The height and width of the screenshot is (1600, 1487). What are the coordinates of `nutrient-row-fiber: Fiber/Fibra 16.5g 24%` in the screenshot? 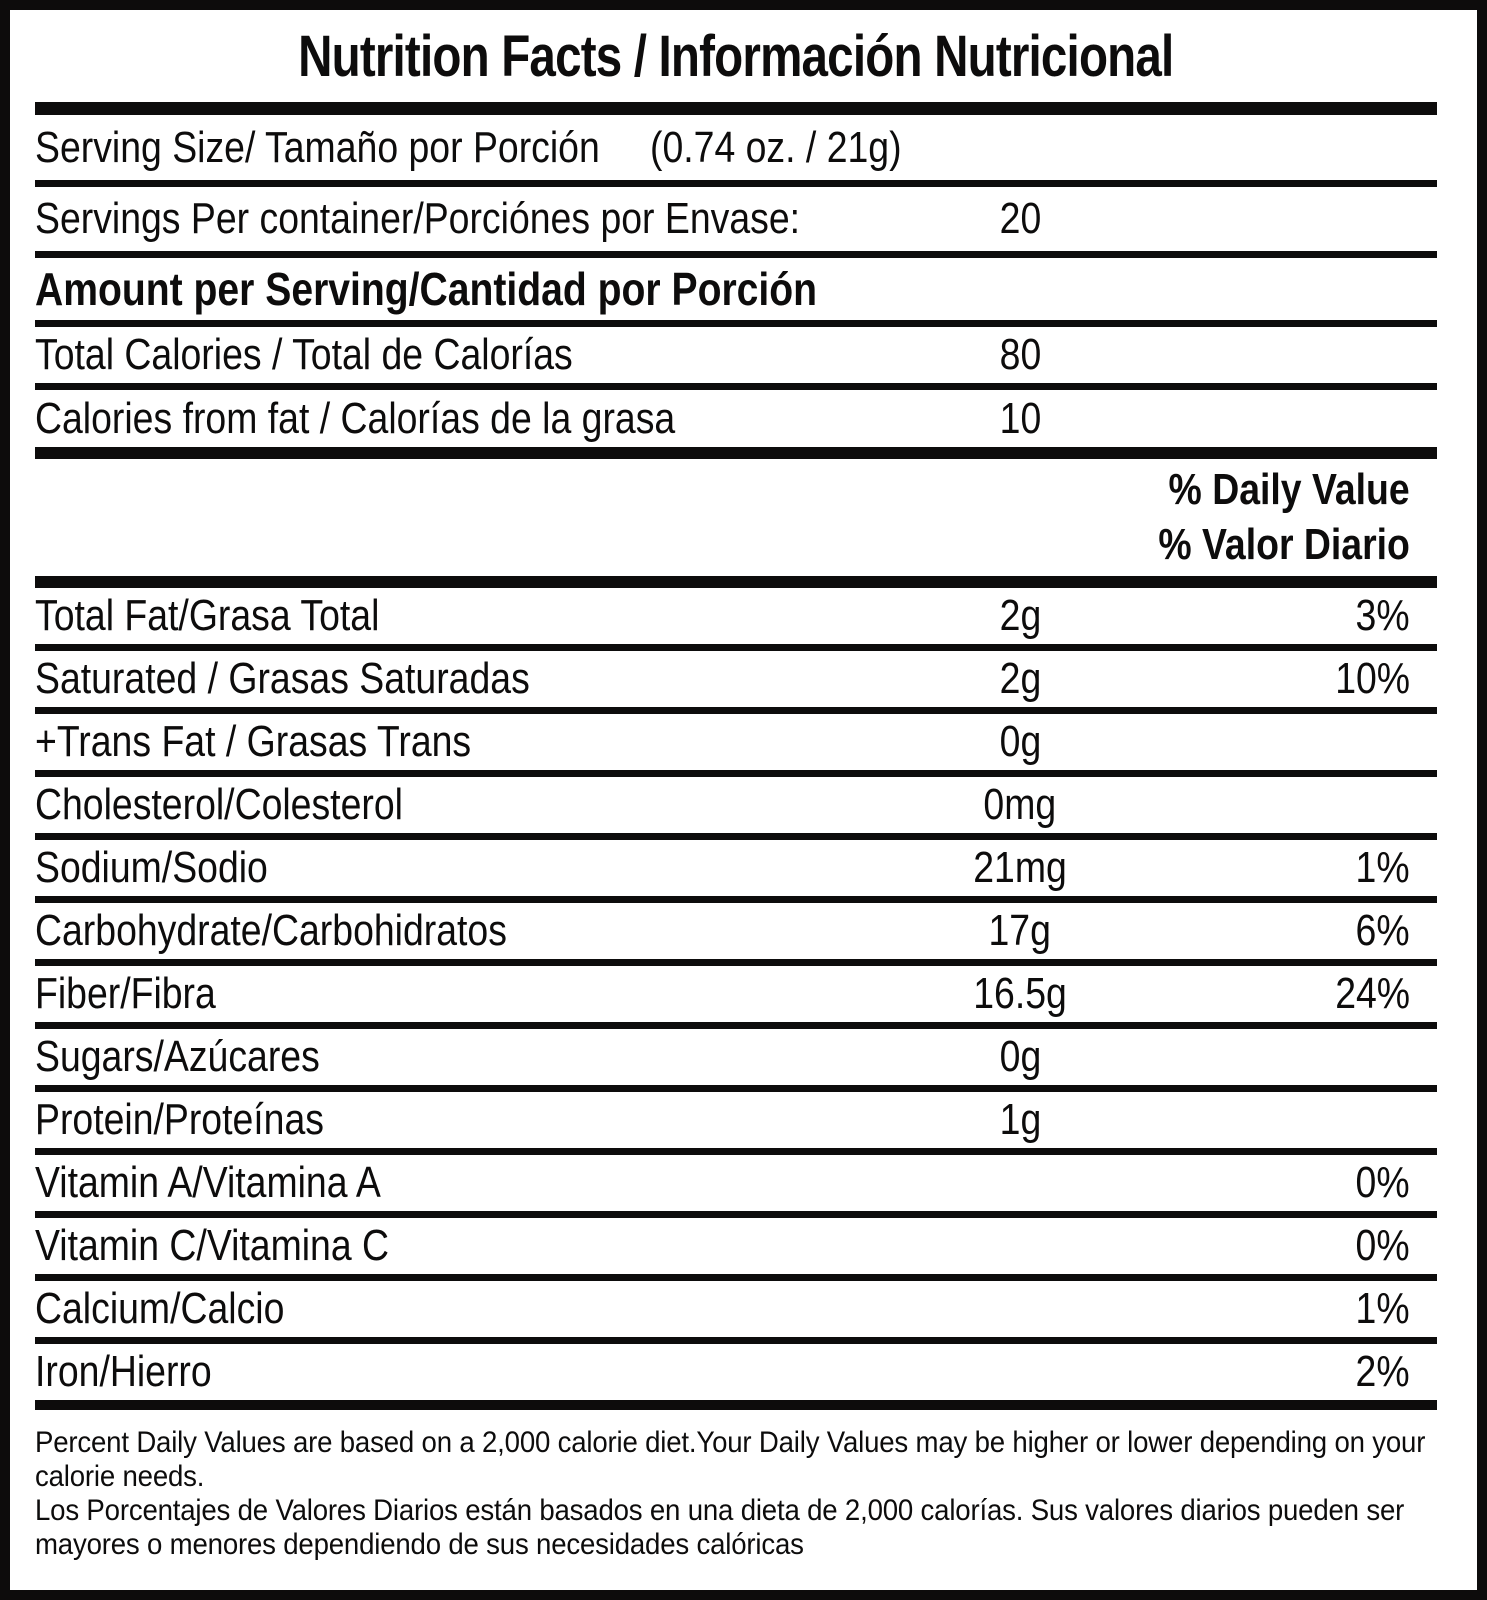 It's located at (736, 994).